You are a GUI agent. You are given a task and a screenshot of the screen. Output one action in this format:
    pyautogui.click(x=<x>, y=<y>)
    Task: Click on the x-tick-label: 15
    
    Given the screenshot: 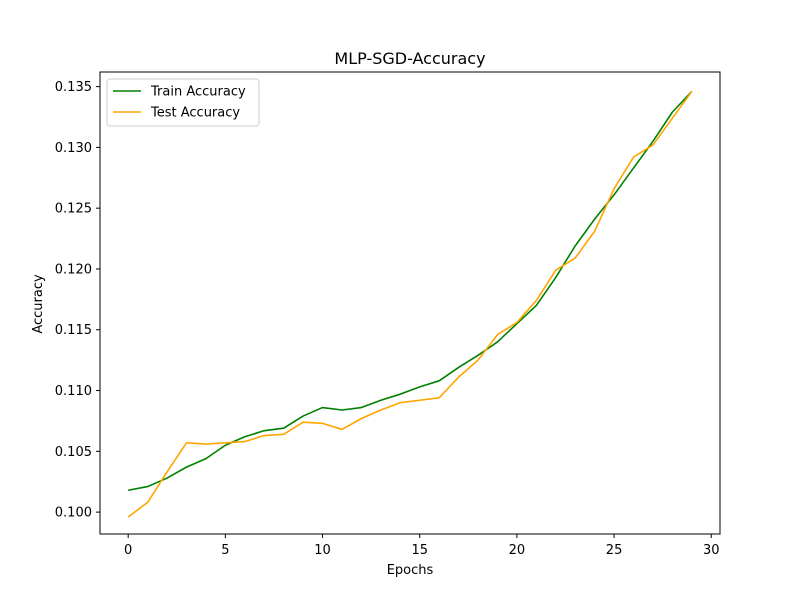 What is the action you would take?
    pyautogui.click(x=419, y=550)
    